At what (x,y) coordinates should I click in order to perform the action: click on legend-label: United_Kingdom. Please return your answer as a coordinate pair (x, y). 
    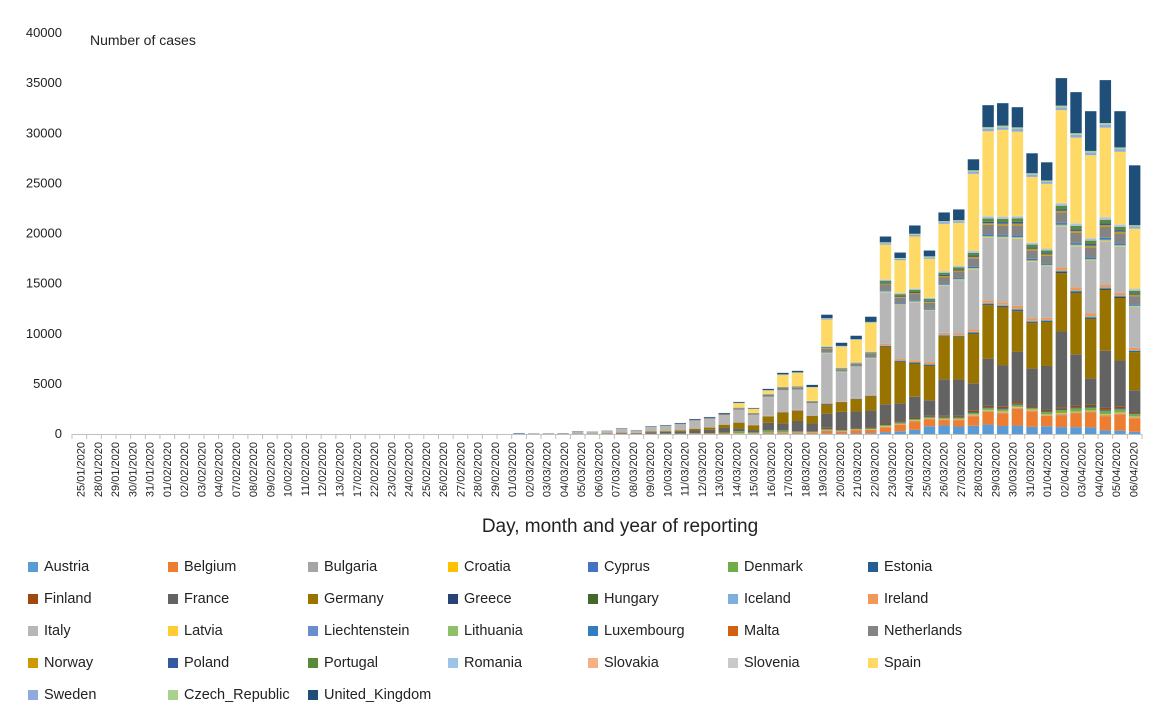
    Looking at the image, I should click on (378, 695).